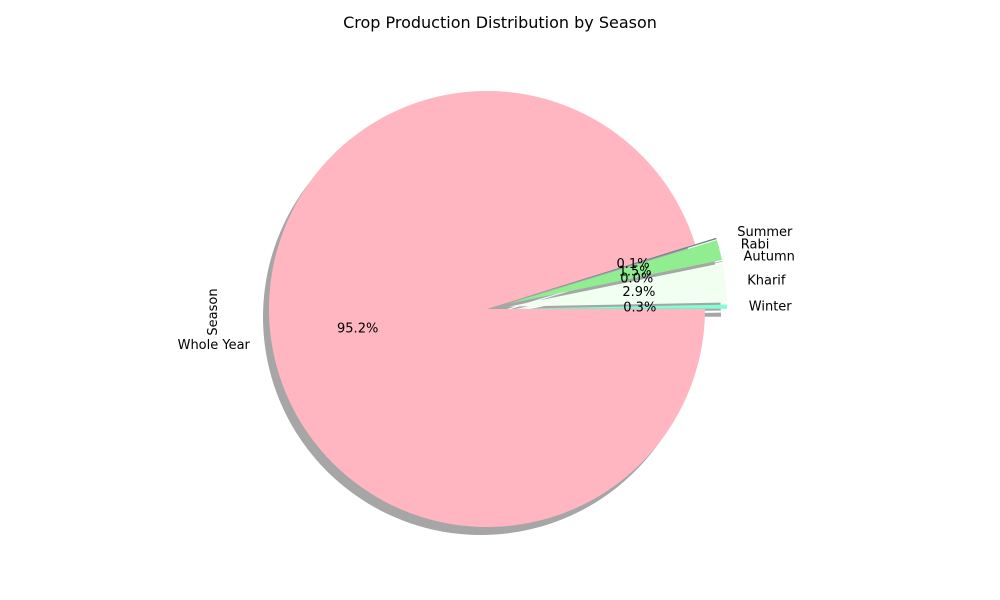  I want to click on pie-slice-summer, so click(612, 270).